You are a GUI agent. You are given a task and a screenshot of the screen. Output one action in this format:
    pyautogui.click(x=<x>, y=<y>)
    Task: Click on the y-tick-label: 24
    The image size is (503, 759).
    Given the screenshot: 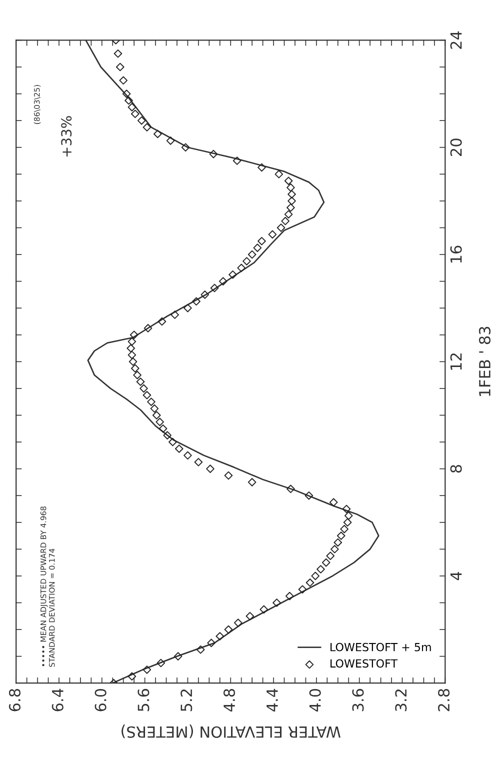 What is the action you would take?
    pyautogui.click(x=456, y=40)
    